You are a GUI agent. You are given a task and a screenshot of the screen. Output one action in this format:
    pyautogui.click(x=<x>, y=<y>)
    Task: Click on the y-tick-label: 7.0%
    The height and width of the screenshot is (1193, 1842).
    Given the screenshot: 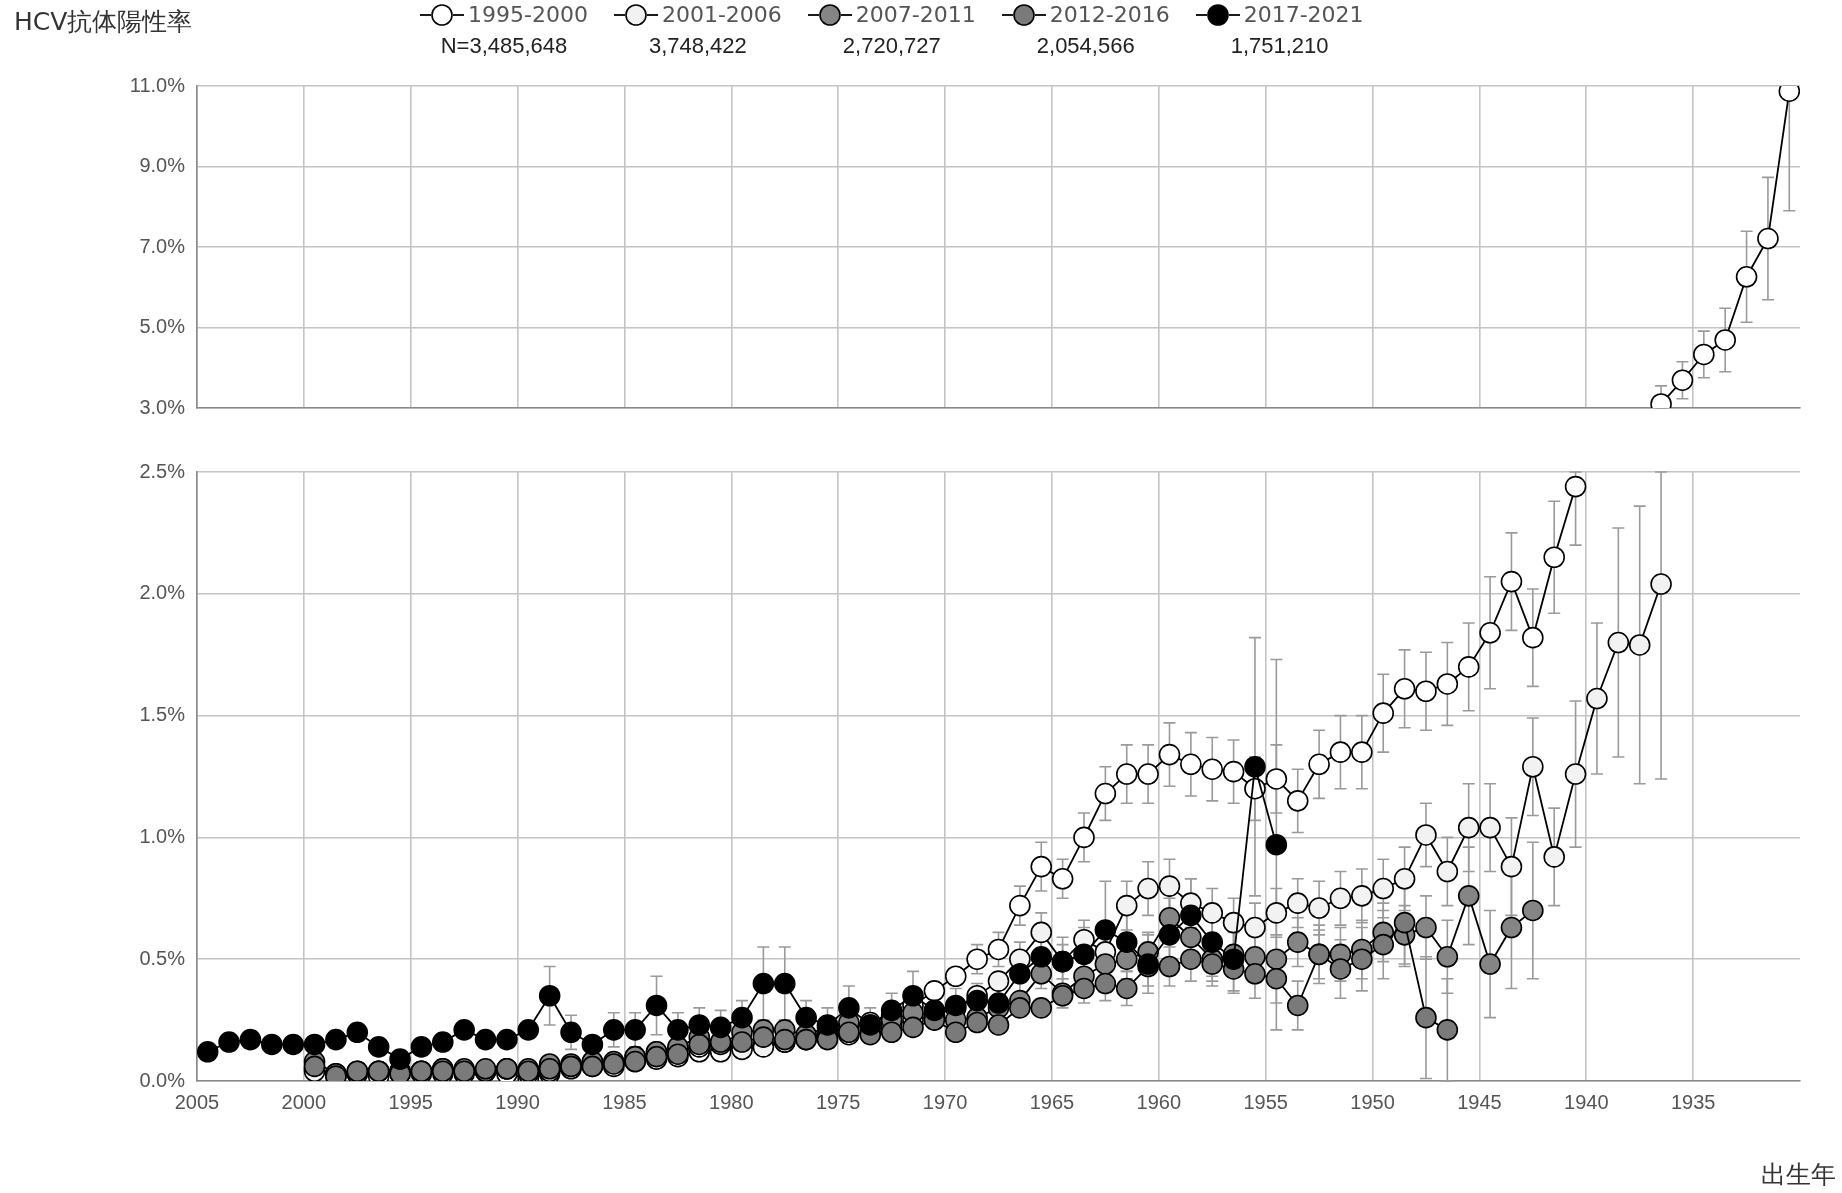 What is the action you would take?
    pyautogui.click(x=162, y=245)
    